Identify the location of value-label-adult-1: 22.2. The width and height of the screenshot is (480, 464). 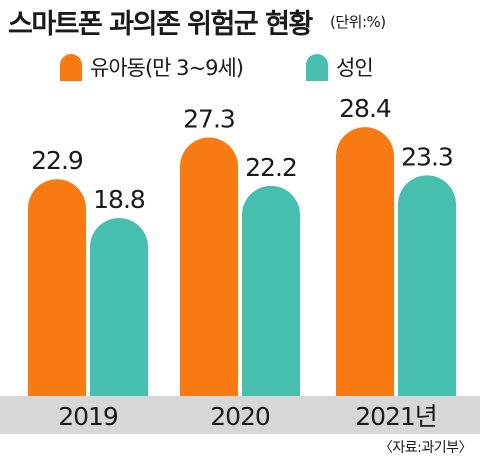
(271, 167).